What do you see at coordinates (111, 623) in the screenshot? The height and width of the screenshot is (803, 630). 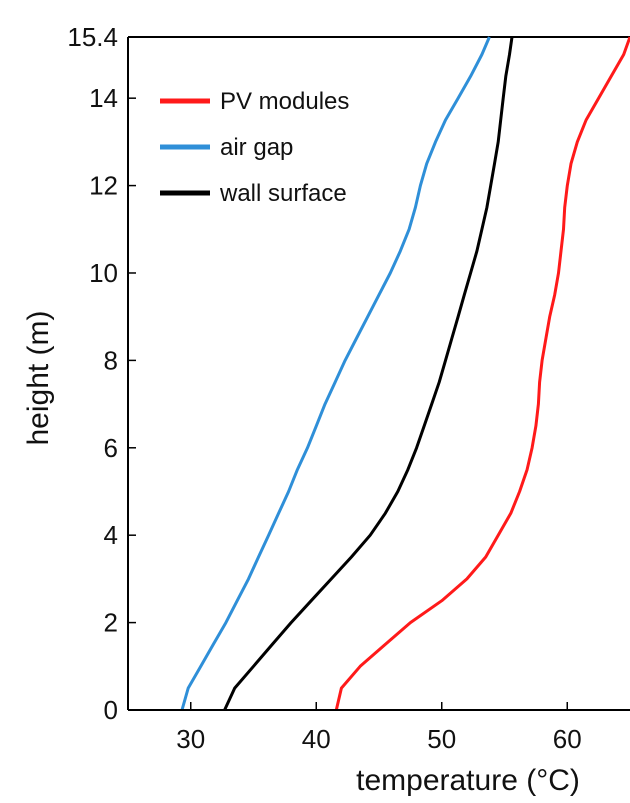 I see `y-tick-label: 2` at bounding box center [111, 623].